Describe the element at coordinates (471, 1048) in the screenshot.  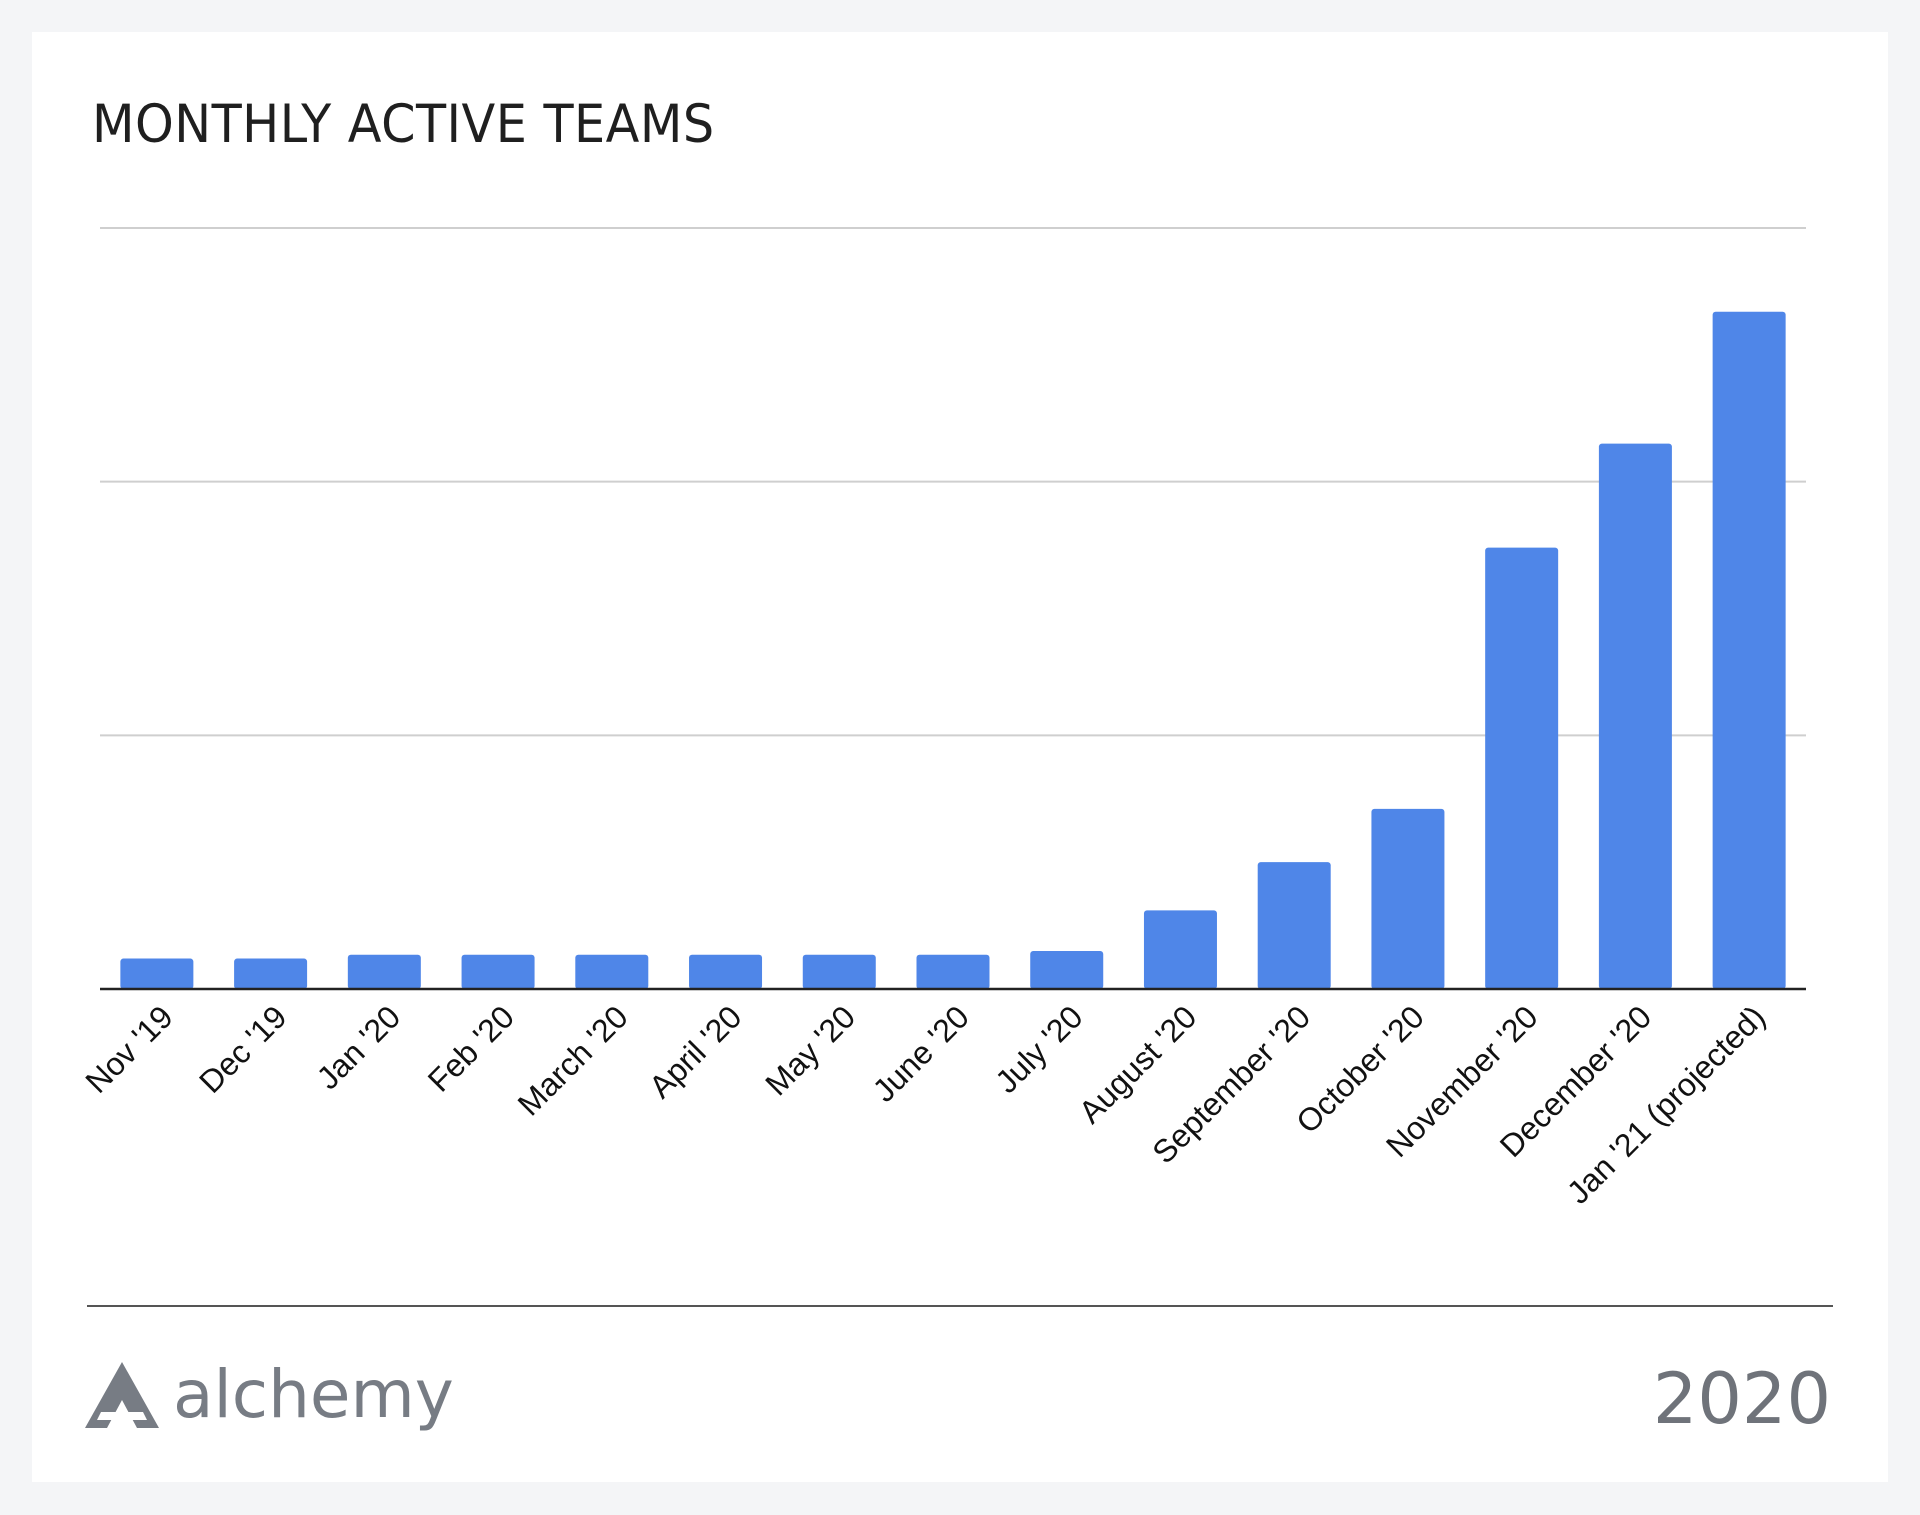
I see `x-tick-label: Feb '20` at that location.